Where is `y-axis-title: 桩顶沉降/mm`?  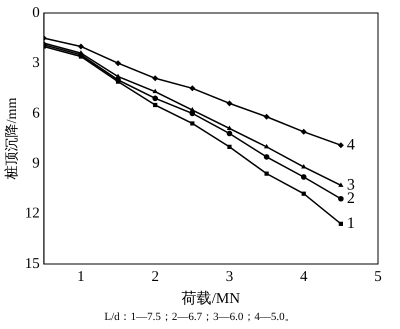
y-axis-title: 桩顶沉降/mm is located at coordinates (12, 139).